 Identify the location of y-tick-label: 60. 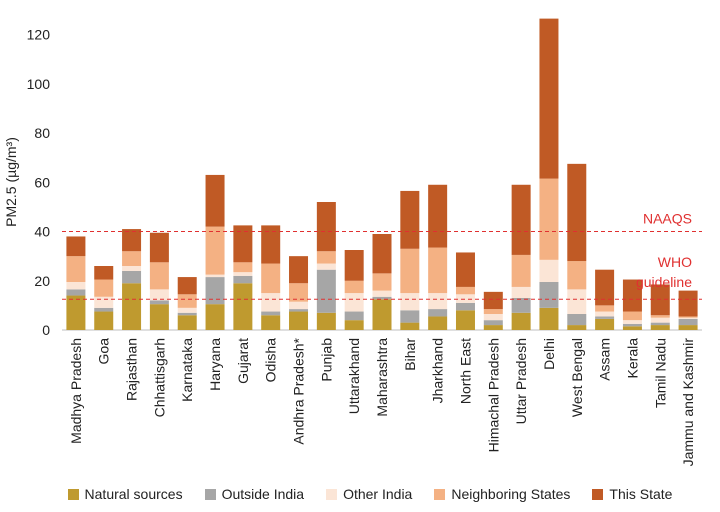
(42, 182).